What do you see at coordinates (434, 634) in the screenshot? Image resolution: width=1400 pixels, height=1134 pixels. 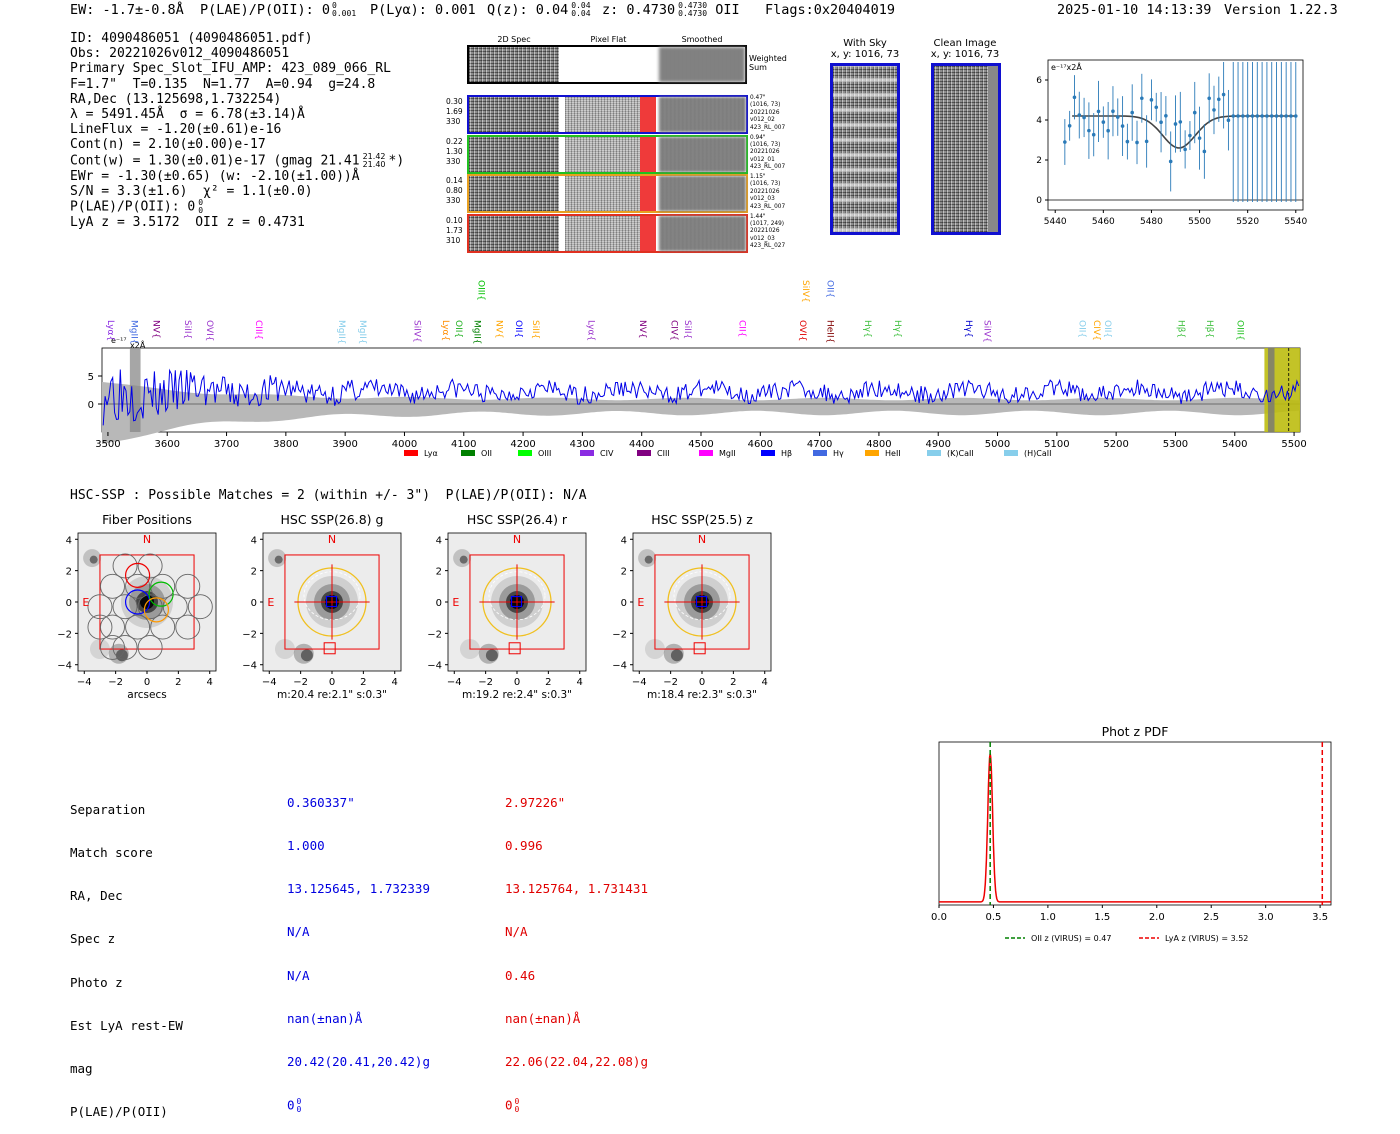 I see `hsc-ytick-label: −2` at bounding box center [434, 634].